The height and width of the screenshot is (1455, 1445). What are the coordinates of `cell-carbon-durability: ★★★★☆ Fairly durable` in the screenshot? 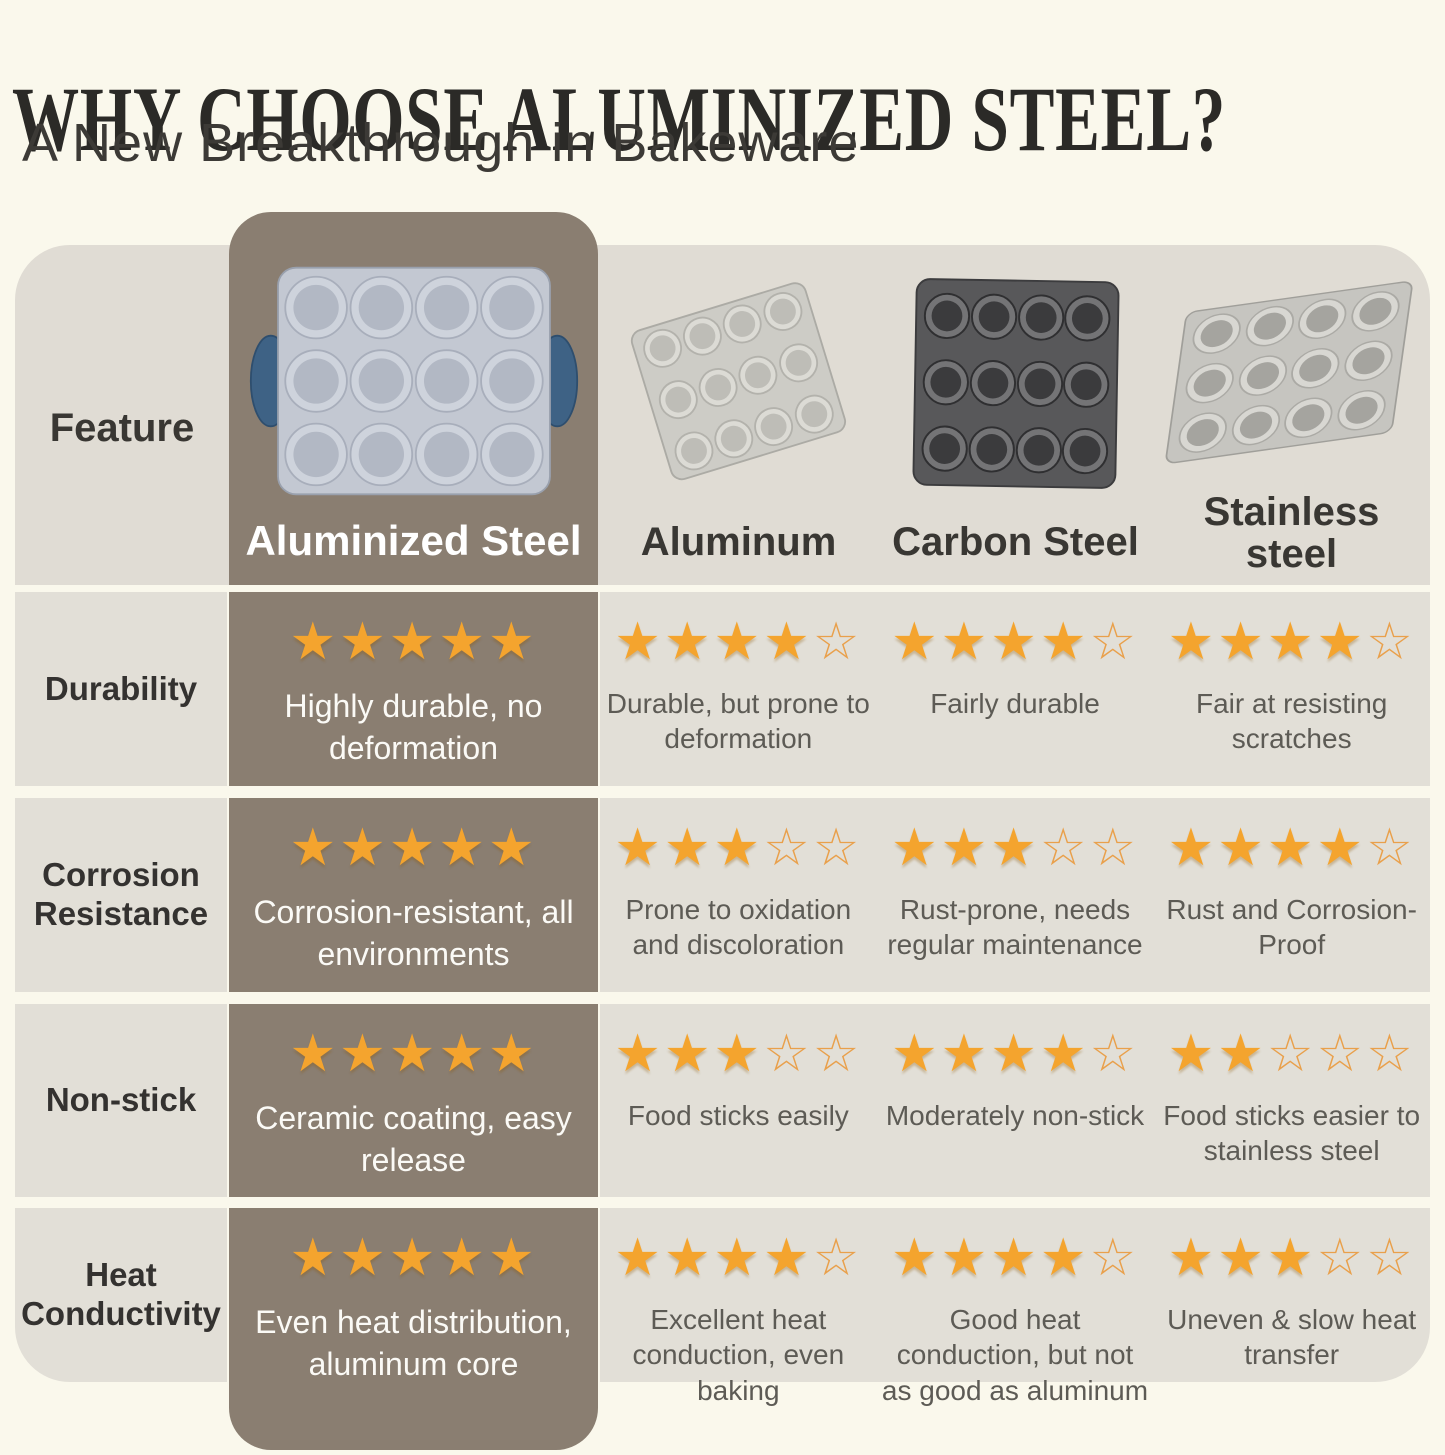 It's located at (1015, 689).